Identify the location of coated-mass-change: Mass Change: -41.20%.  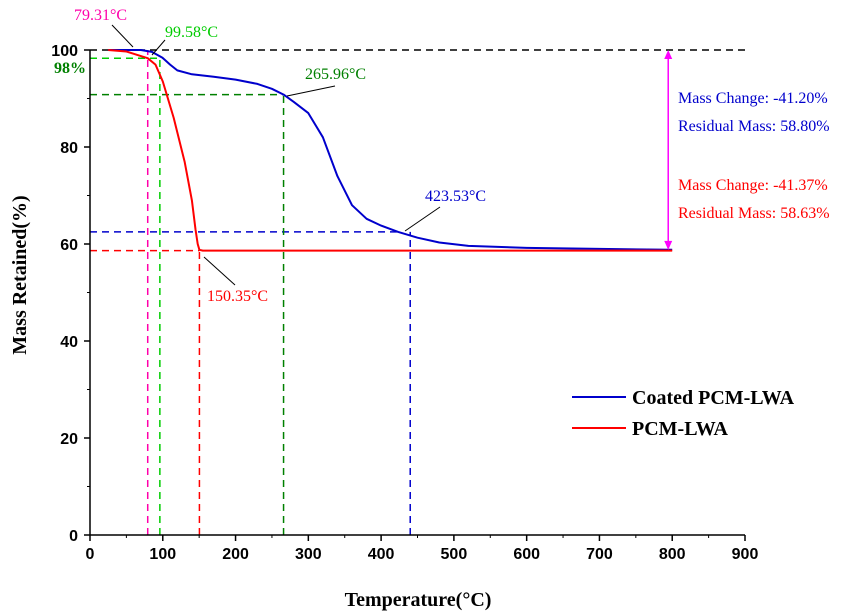
(753, 98).